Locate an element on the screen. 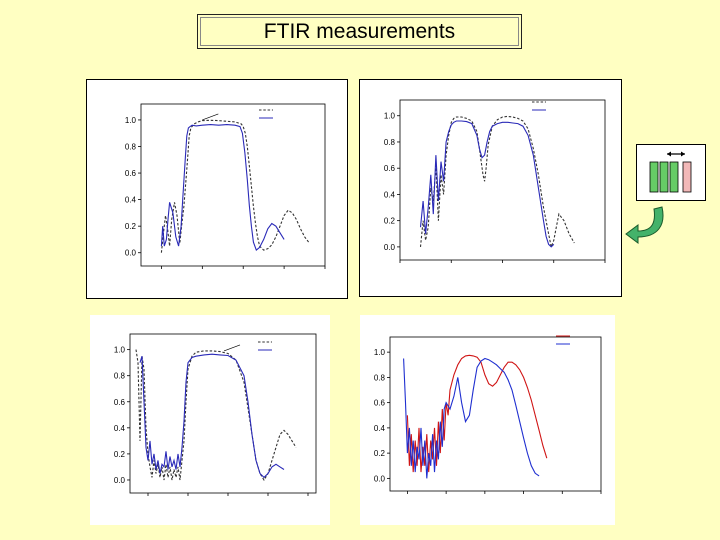 The width and height of the screenshot is (720, 540). series-line-2x2 is located at coordinates (471, 418).